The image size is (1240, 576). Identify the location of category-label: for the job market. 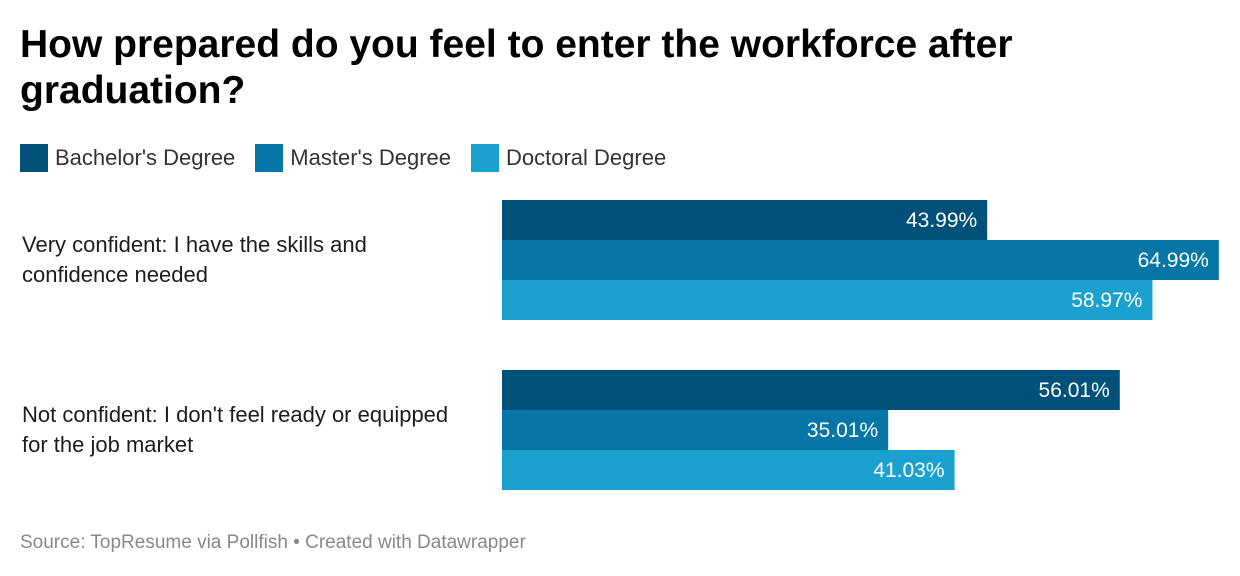
(107, 444).